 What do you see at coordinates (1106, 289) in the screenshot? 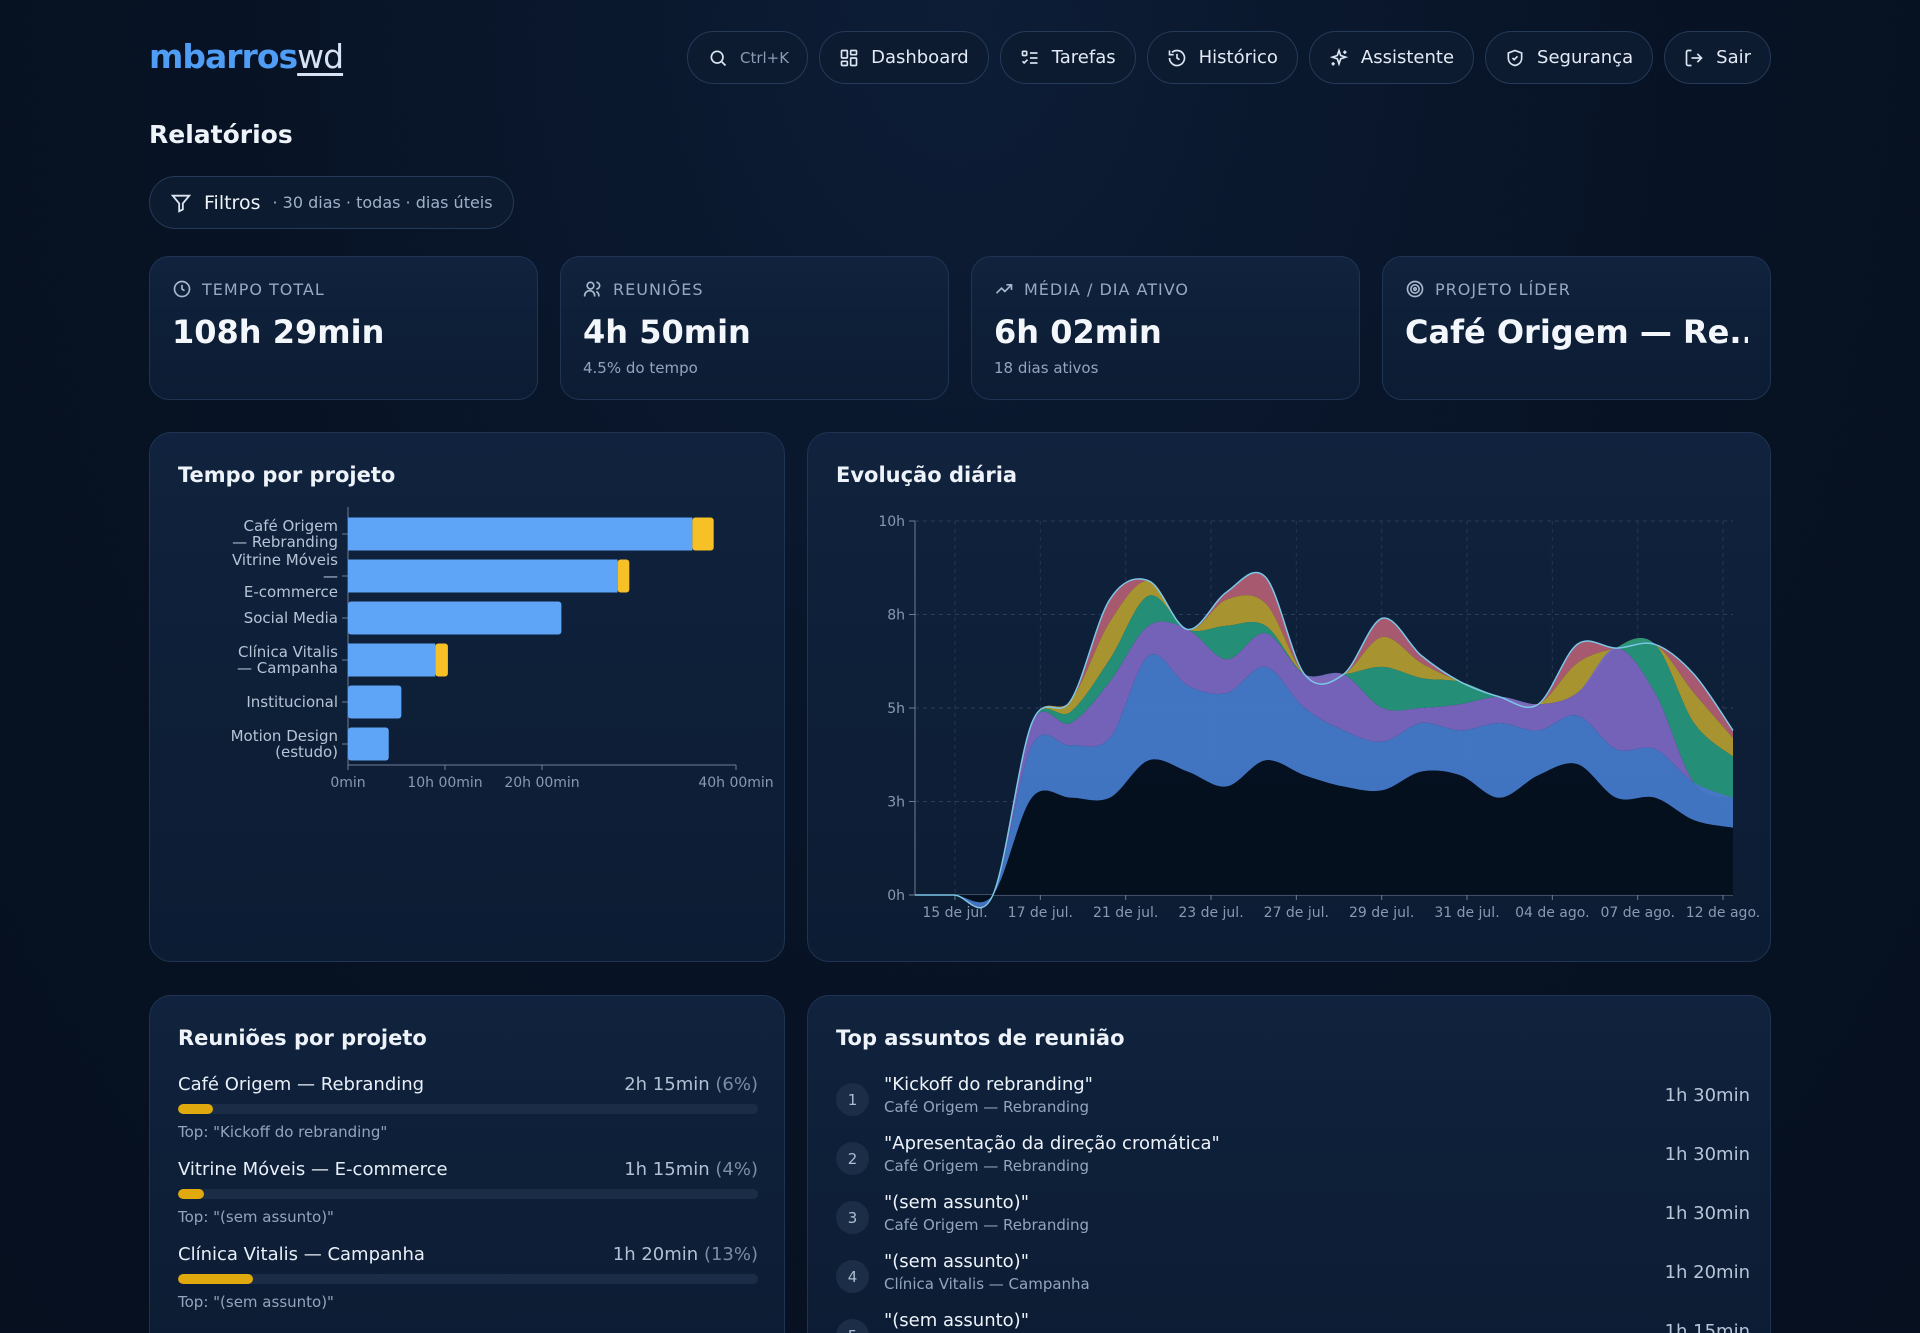
I see `kpi-avg-caption: MÉDIA / DIA ATIVO` at bounding box center [1106, 289].